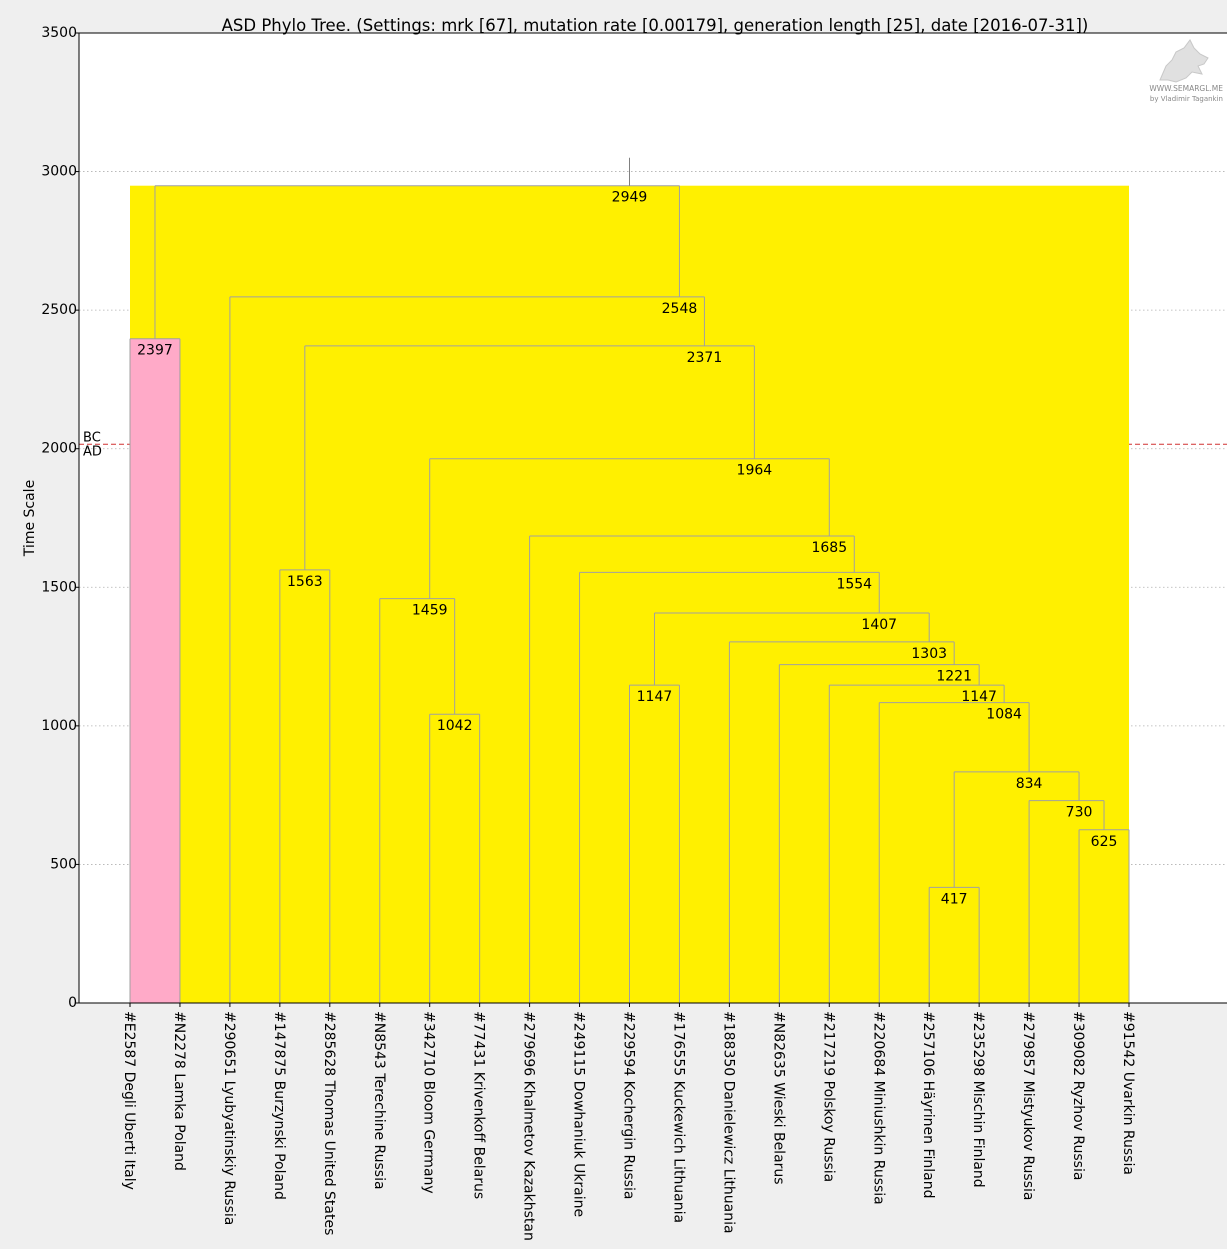 The image size is (1227, 1249). Describe the element at coordinates (229, 1118) in the screenshot. I see `leaf-label: #290651 Lyubyatinskiy Russia` at that location.